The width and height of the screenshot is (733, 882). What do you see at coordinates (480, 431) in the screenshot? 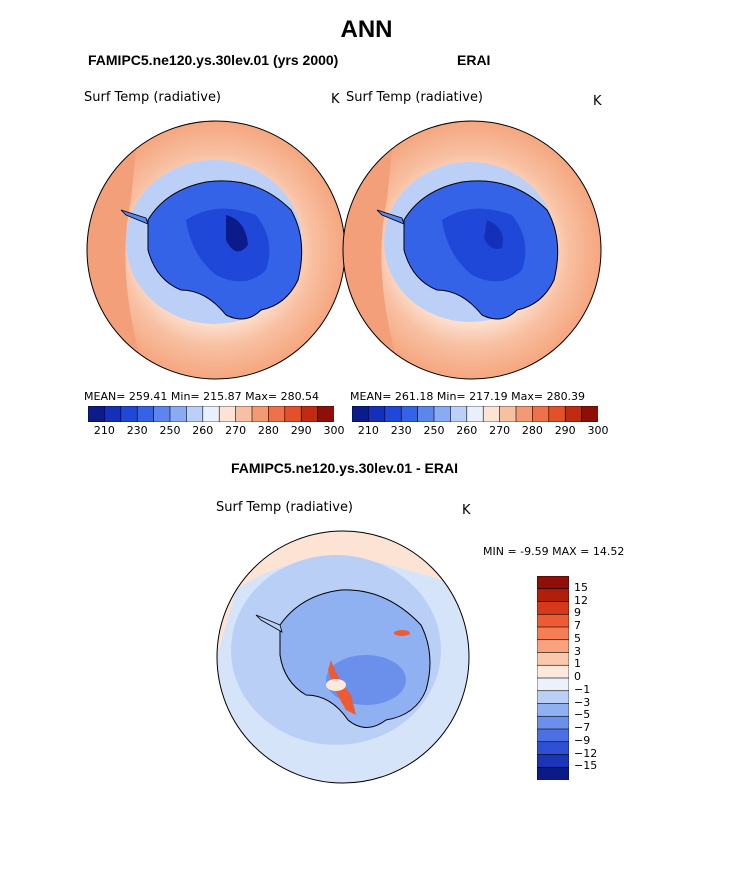
I see `panel2-colorbar-ticks: 210 230 250 260 270 280 290 300` at bounding box center [480, 431].